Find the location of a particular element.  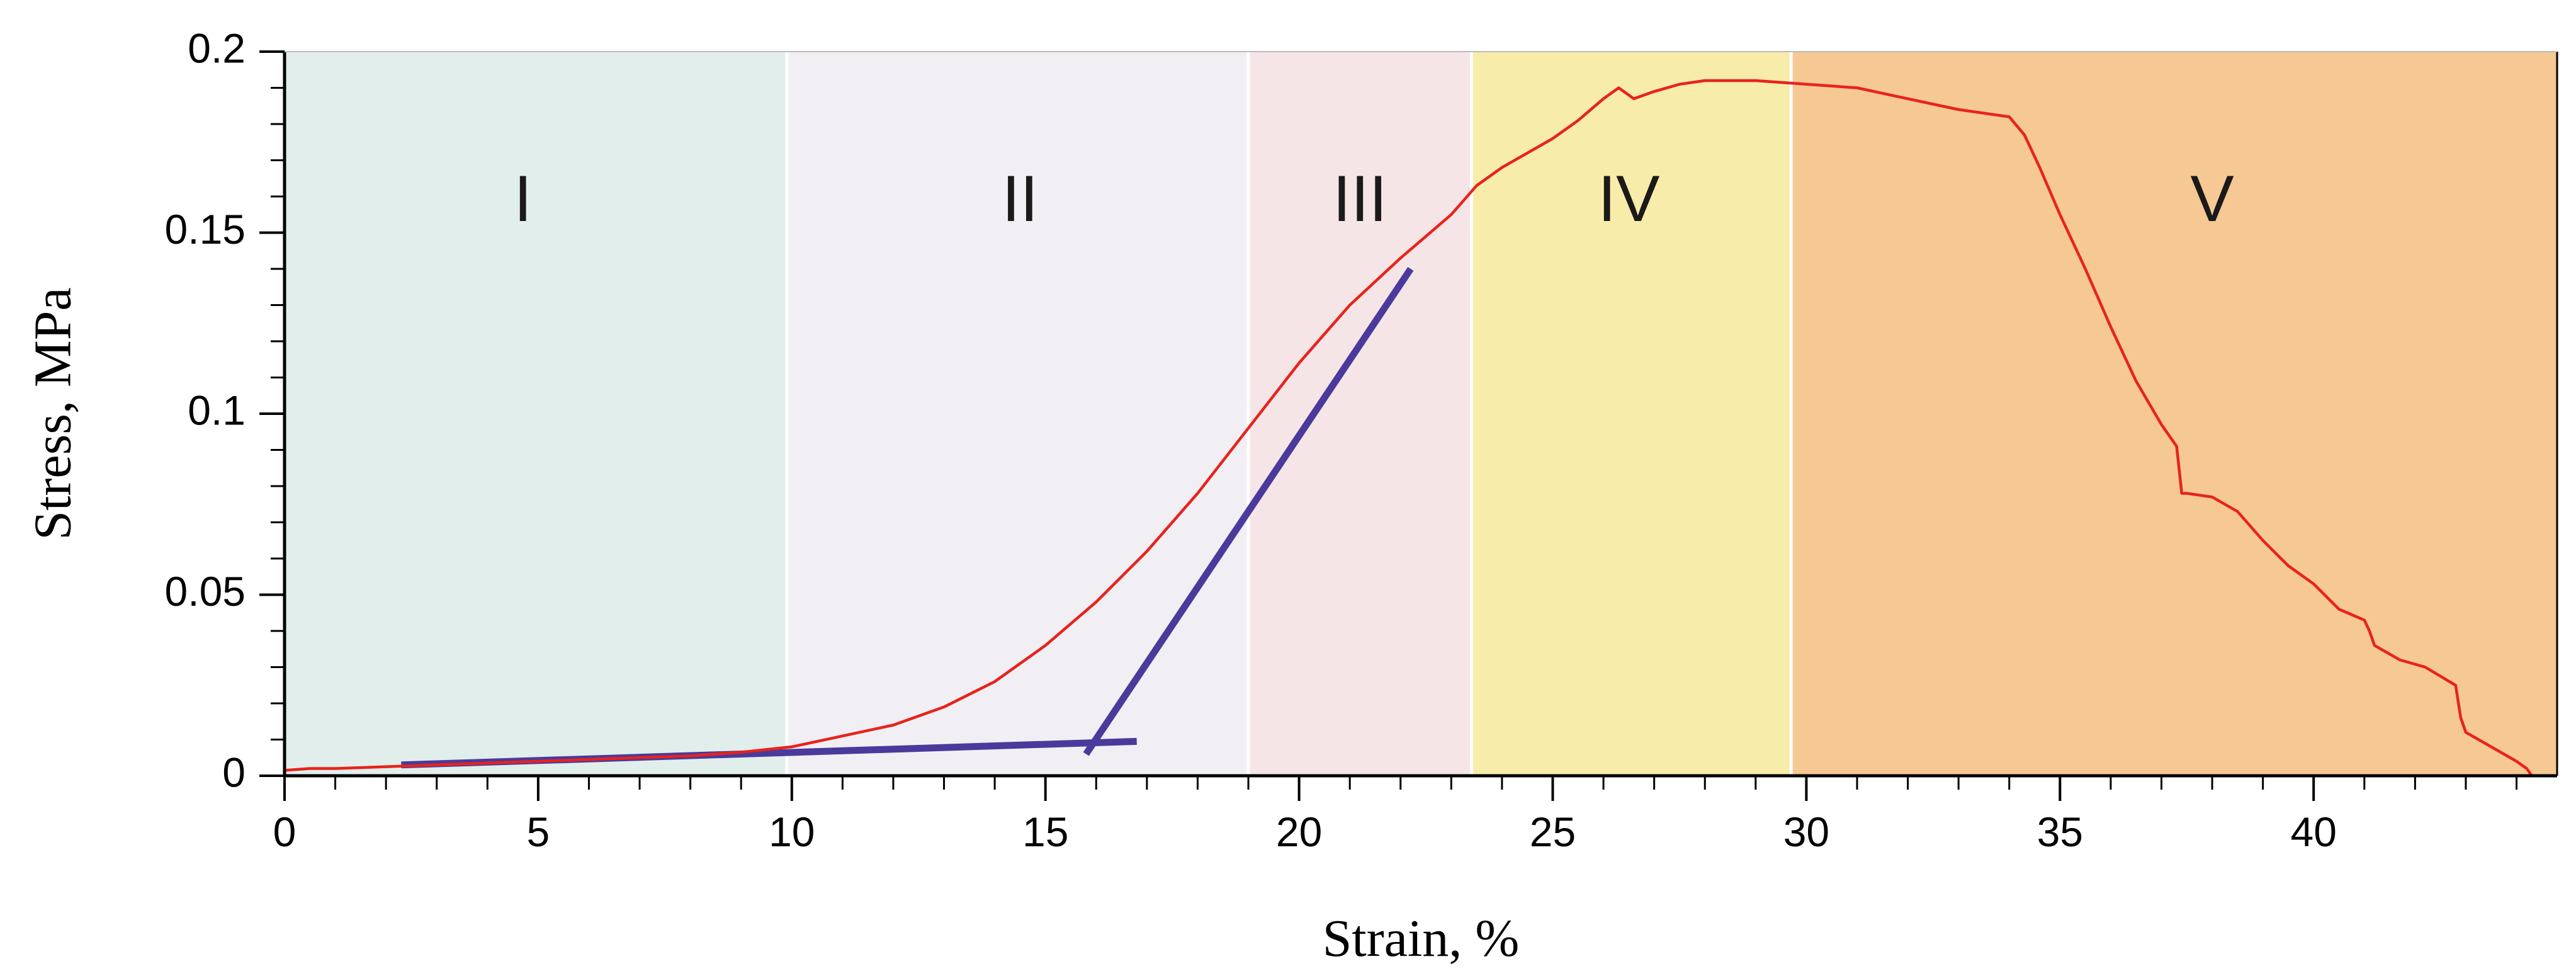

region-label-IV: IV is located at coordinates (1628, 198).